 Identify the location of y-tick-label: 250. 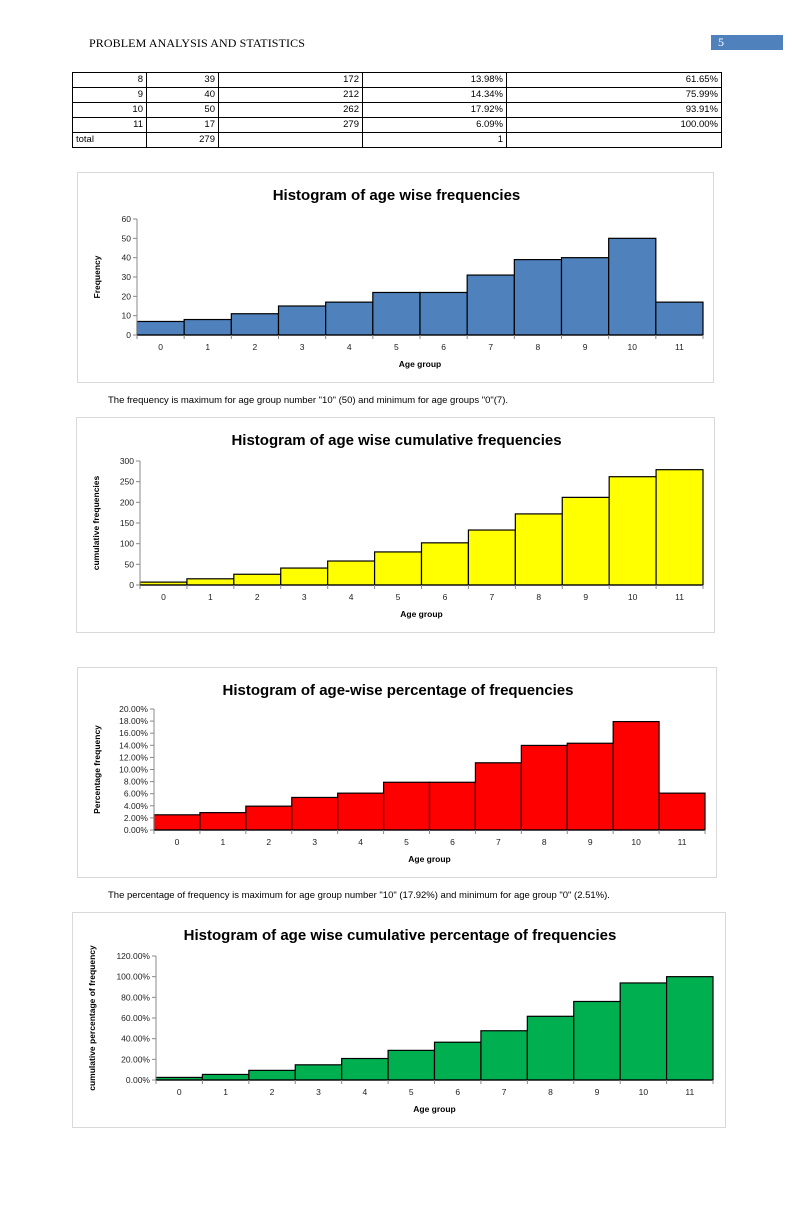
(127, 482).